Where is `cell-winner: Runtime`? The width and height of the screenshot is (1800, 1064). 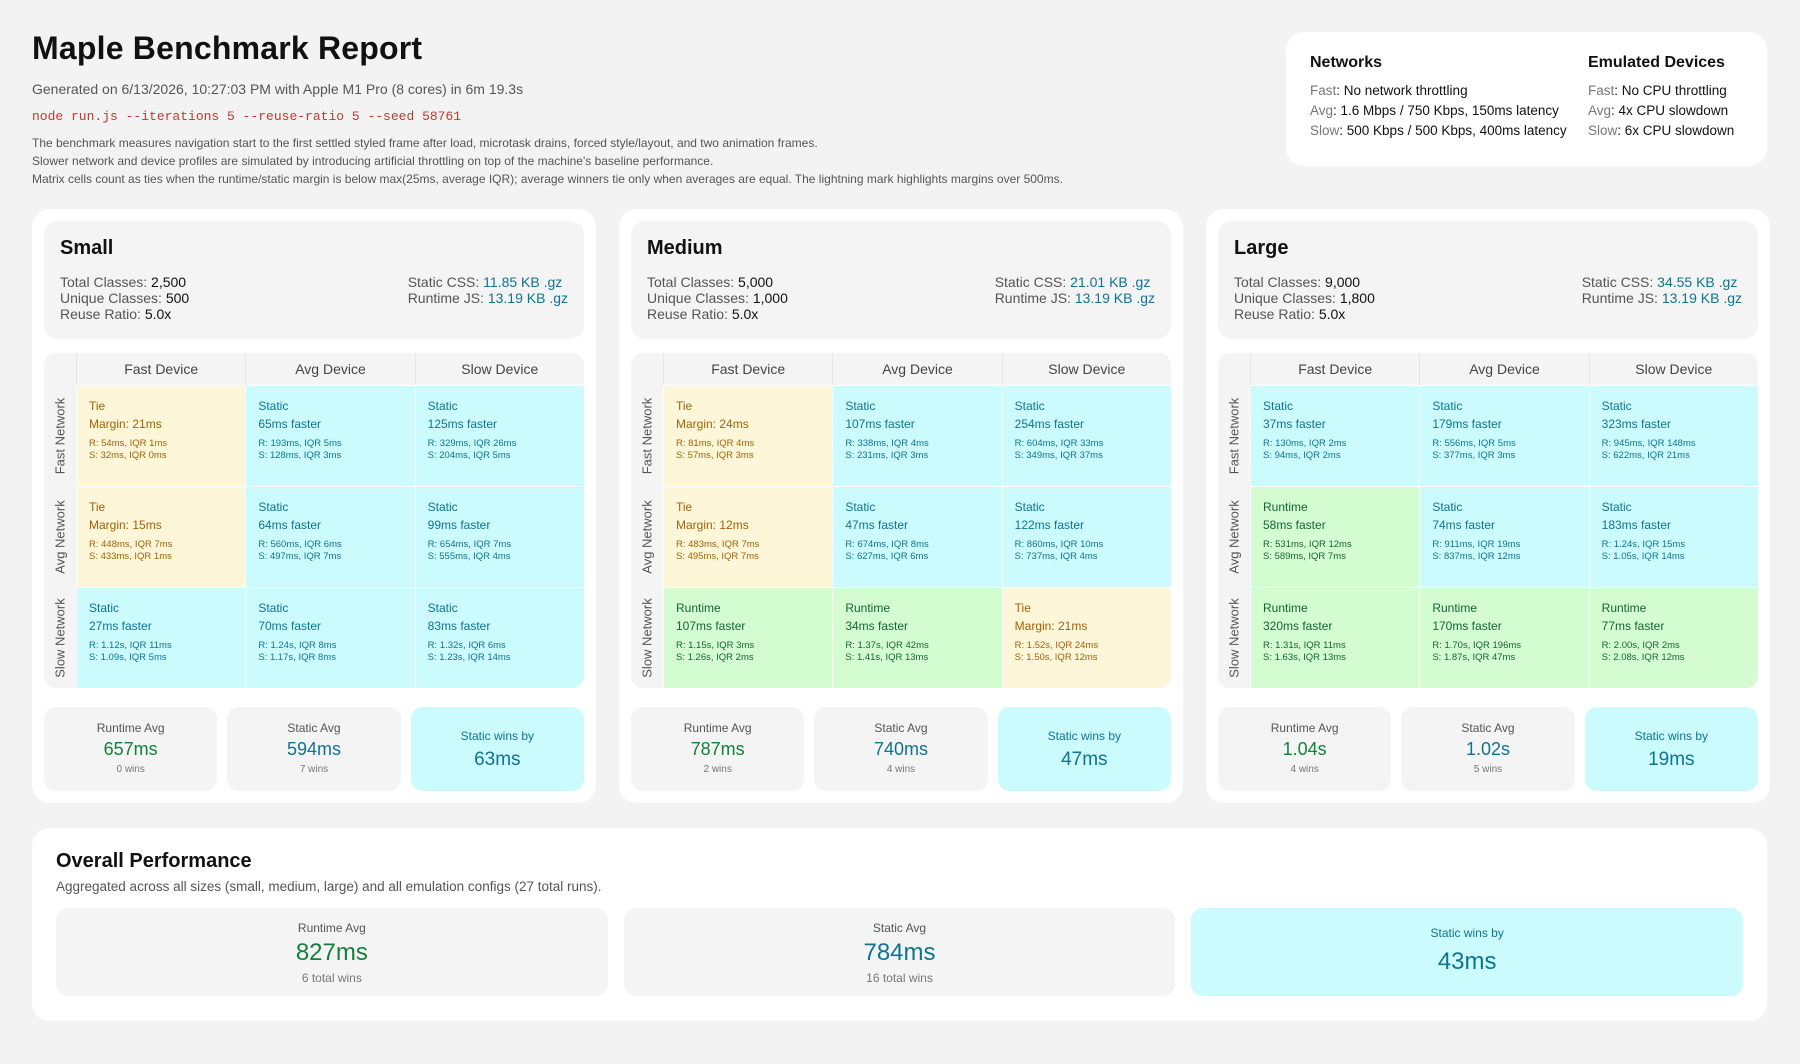
cell-winner: Runtime is located at coordinates (1285, 507).